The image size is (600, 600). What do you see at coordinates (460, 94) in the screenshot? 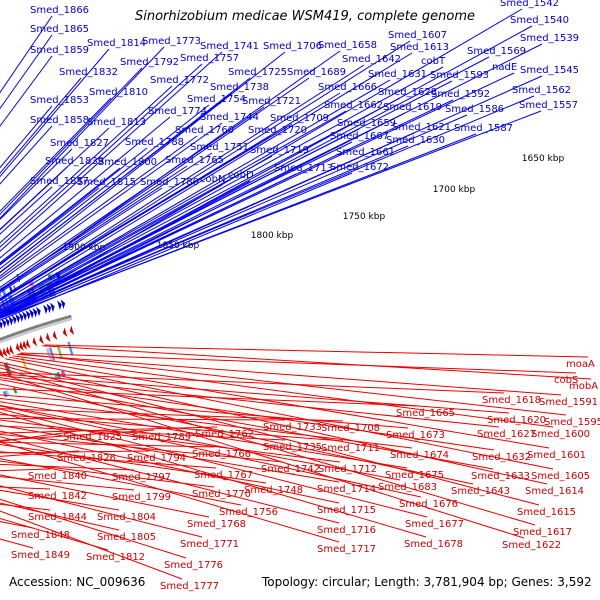
I see `forward-gene-label: Smed_1592` at bounding box center [460, 94].